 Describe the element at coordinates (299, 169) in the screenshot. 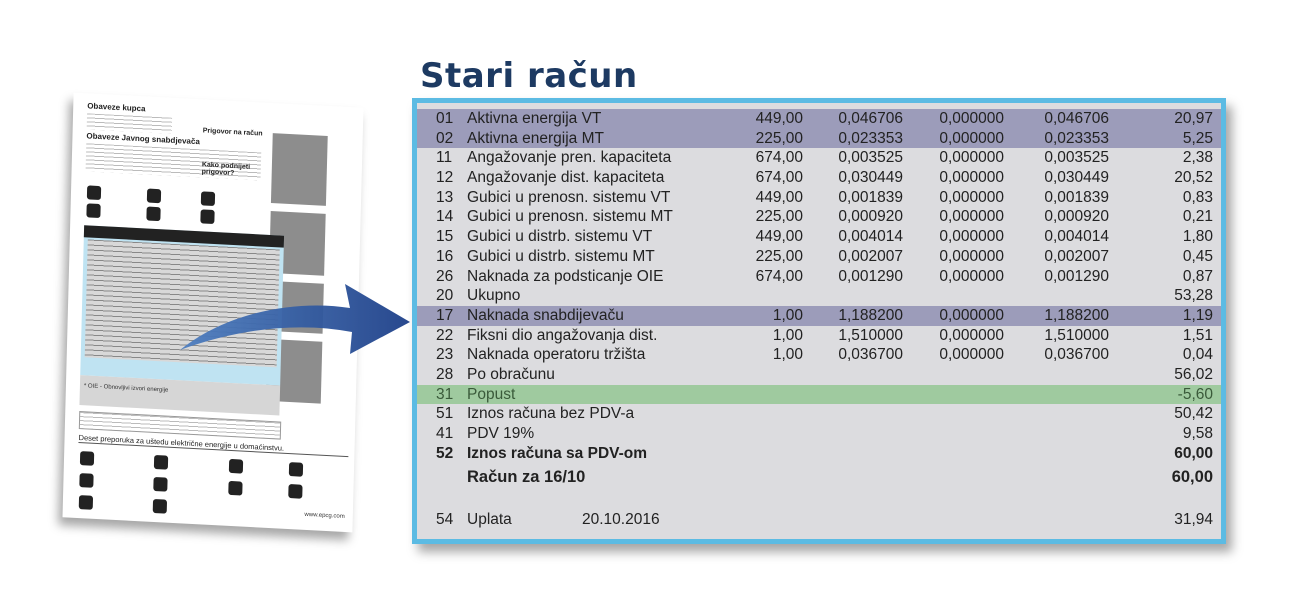

I see `info-box` at that location.